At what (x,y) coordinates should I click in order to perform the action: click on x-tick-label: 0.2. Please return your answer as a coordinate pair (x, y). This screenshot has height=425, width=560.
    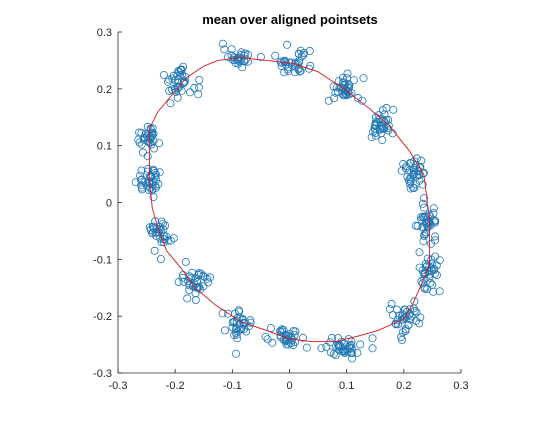
    Looking at the image, I should click on (403, 386).